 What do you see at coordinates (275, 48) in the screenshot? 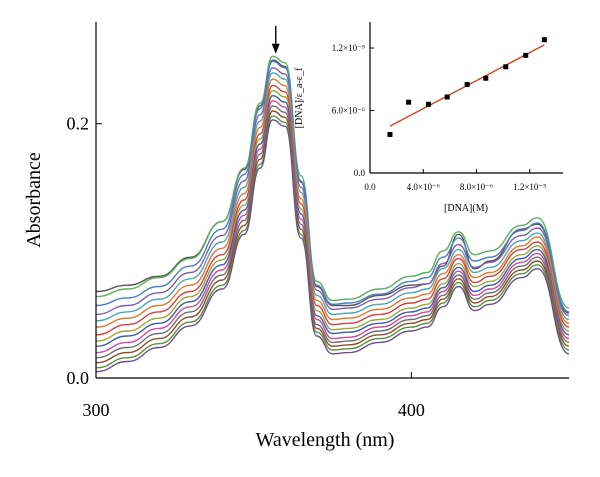
I see `arrow-head` at bounding box center [275, 48].